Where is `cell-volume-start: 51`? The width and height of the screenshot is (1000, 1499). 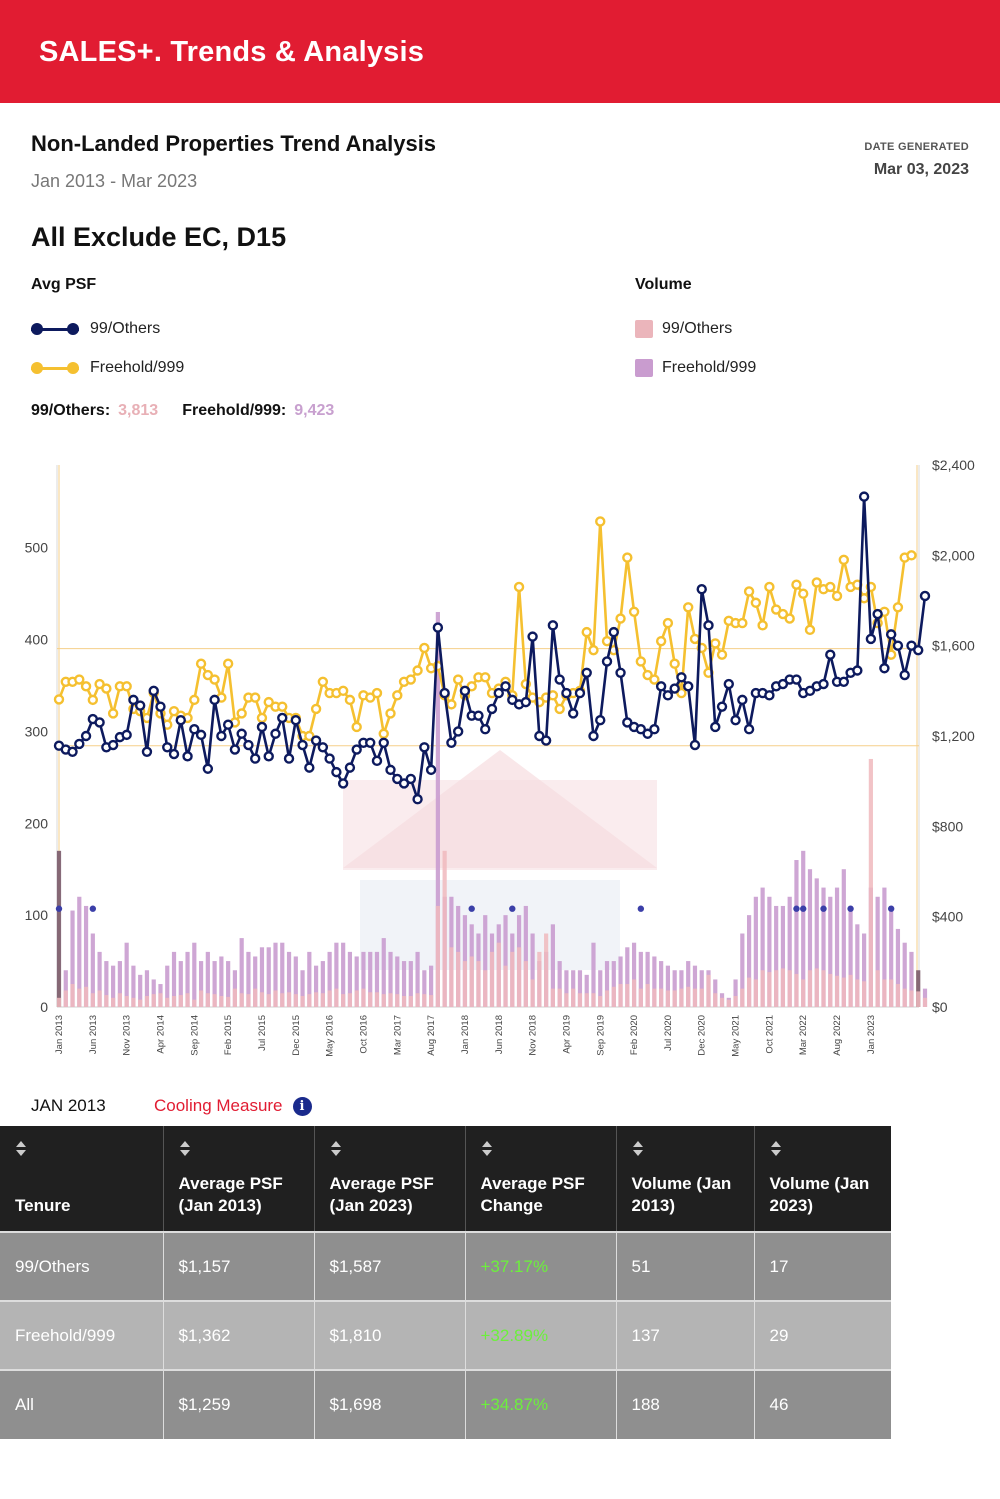 cell-volume-start: 51 is located at coordinates (685, 1266).